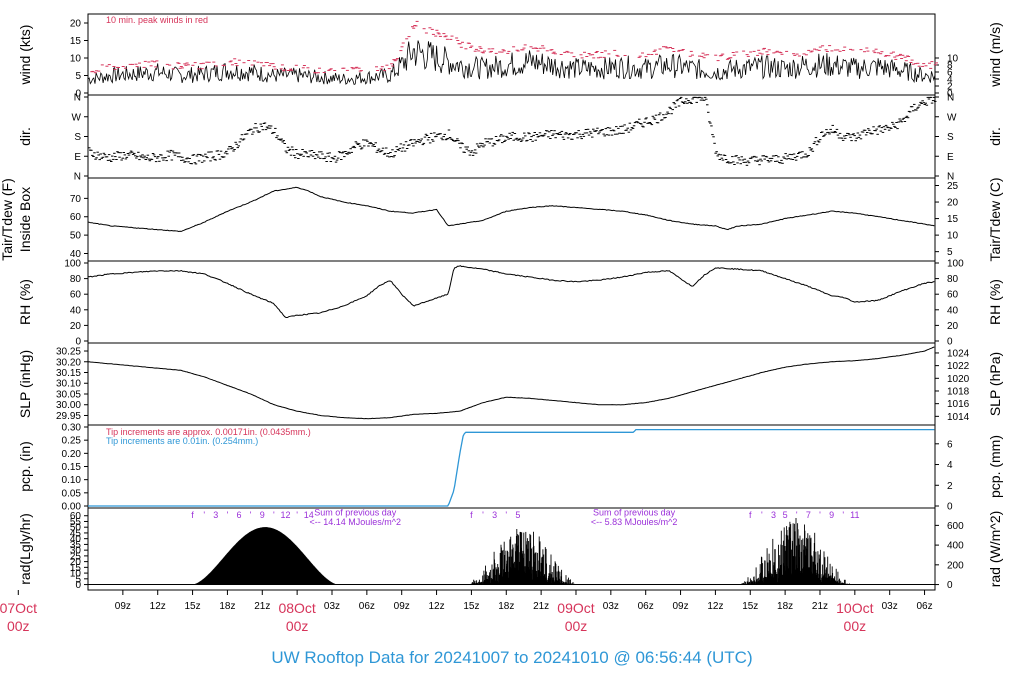 The width and height of the screenshot is (1024, 700). What do you see at coordinates (924, 606) in the screenshot?
I see `xtick-label: 06z` at bounding box center [924, 606].